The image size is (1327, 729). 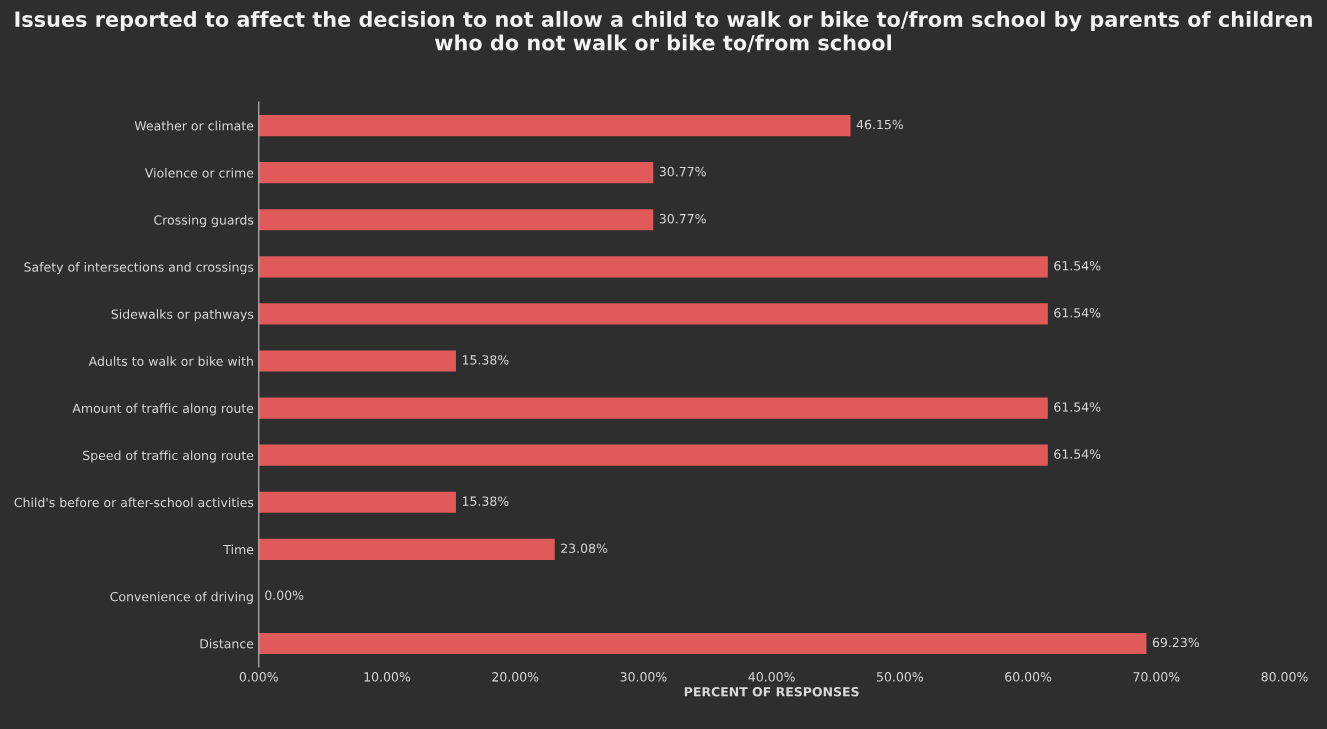 I want to click on x-tick-label: 40.00%, so click(x=771, y=677).